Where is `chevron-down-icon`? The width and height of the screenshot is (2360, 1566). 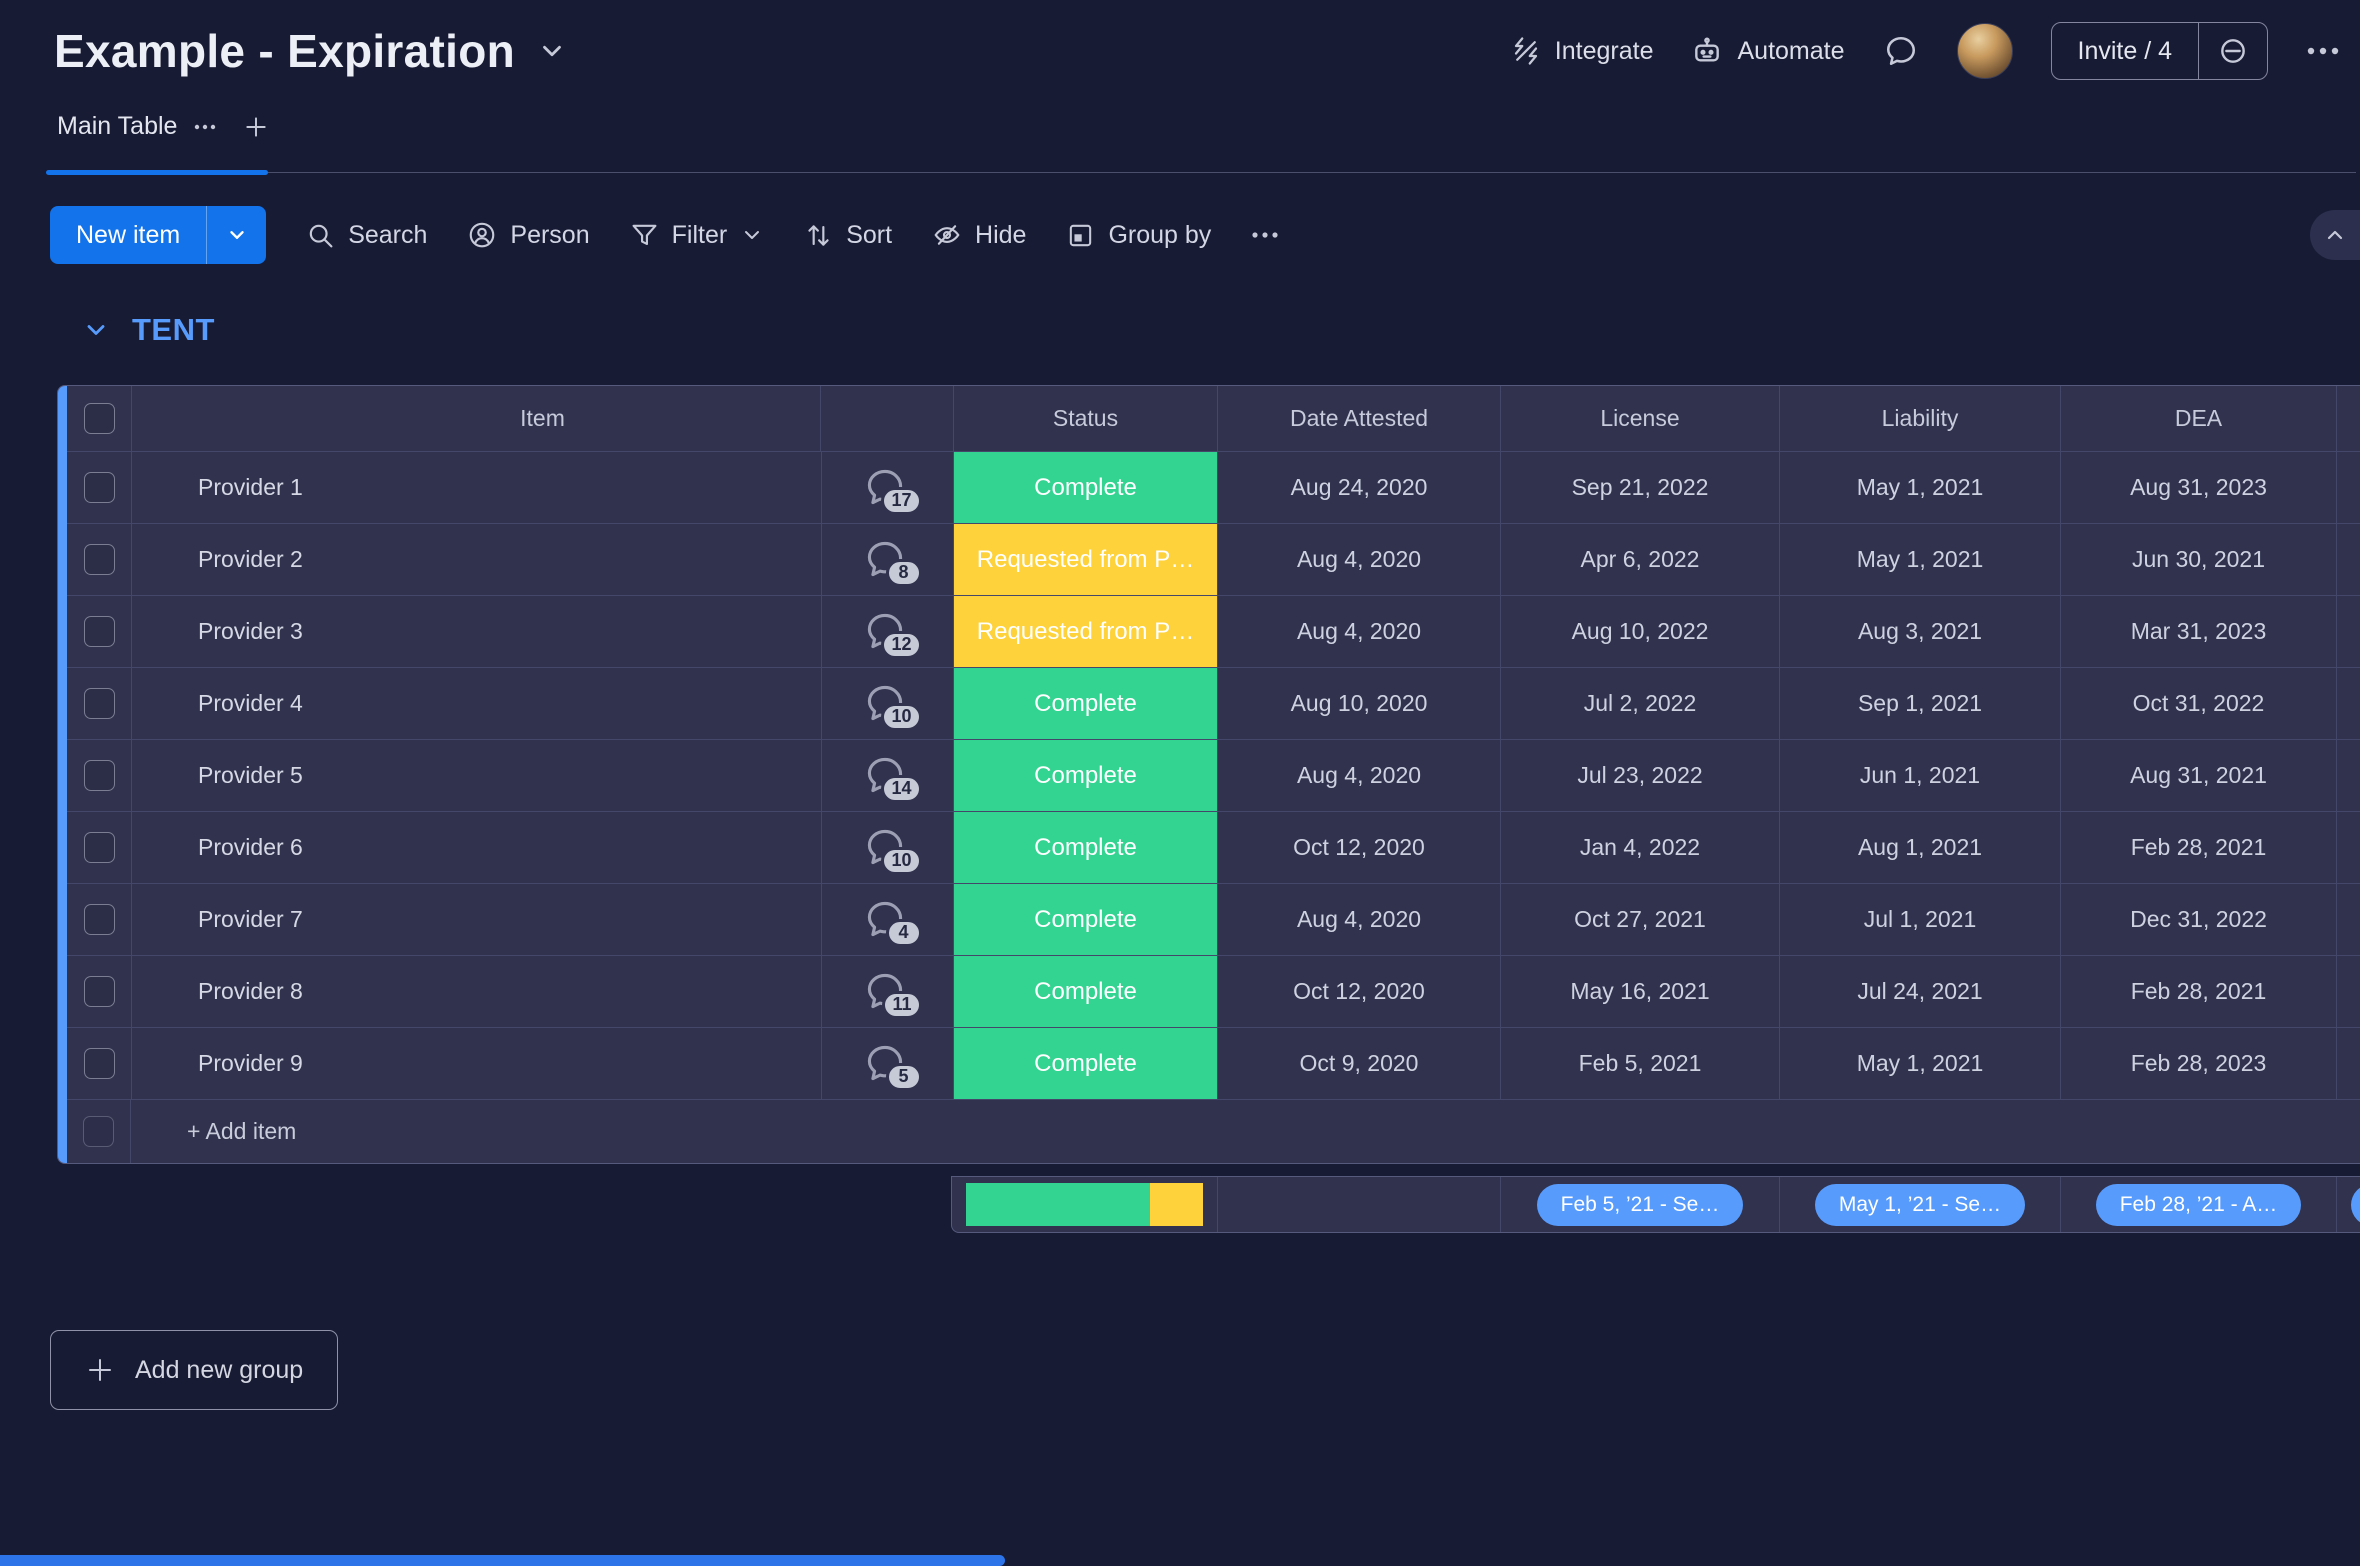
chevron-down-icon is located at coordinates (752, 235).